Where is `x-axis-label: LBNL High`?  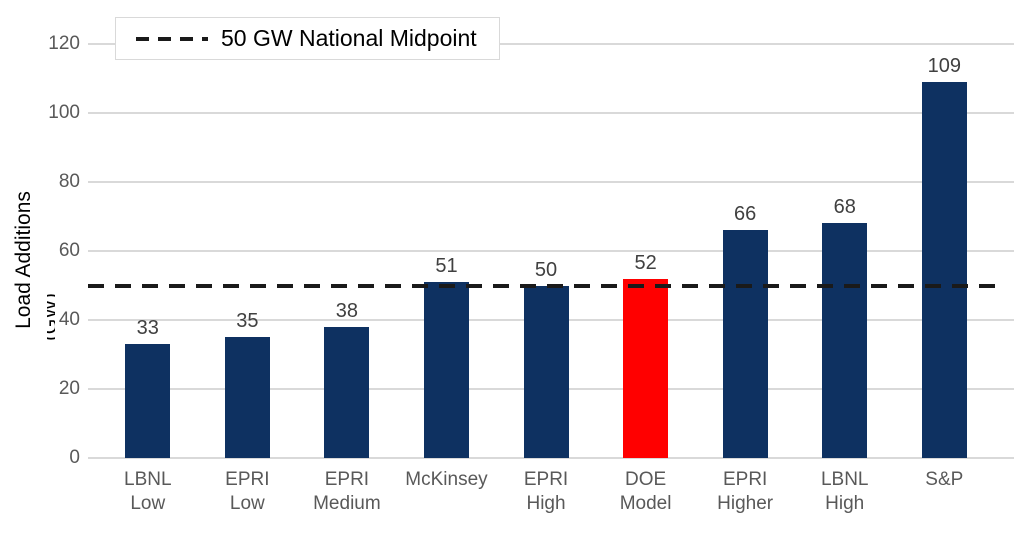
x-axis-label: LBNL High is located at coordinates (844, 491).